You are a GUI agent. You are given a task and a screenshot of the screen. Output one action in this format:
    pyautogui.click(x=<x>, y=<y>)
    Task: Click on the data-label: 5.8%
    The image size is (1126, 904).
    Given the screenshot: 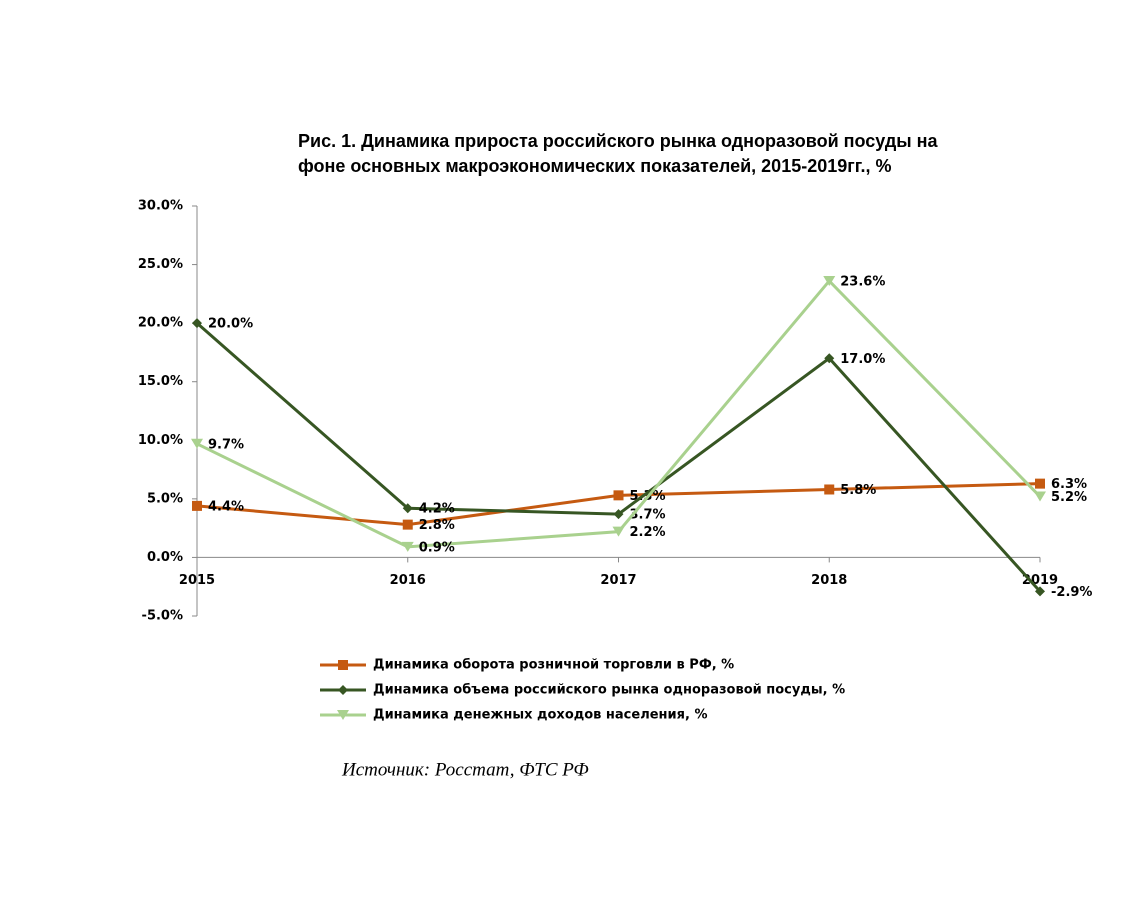 What is the action you would take?
    pyautogui.click(x=858, y=490)
    